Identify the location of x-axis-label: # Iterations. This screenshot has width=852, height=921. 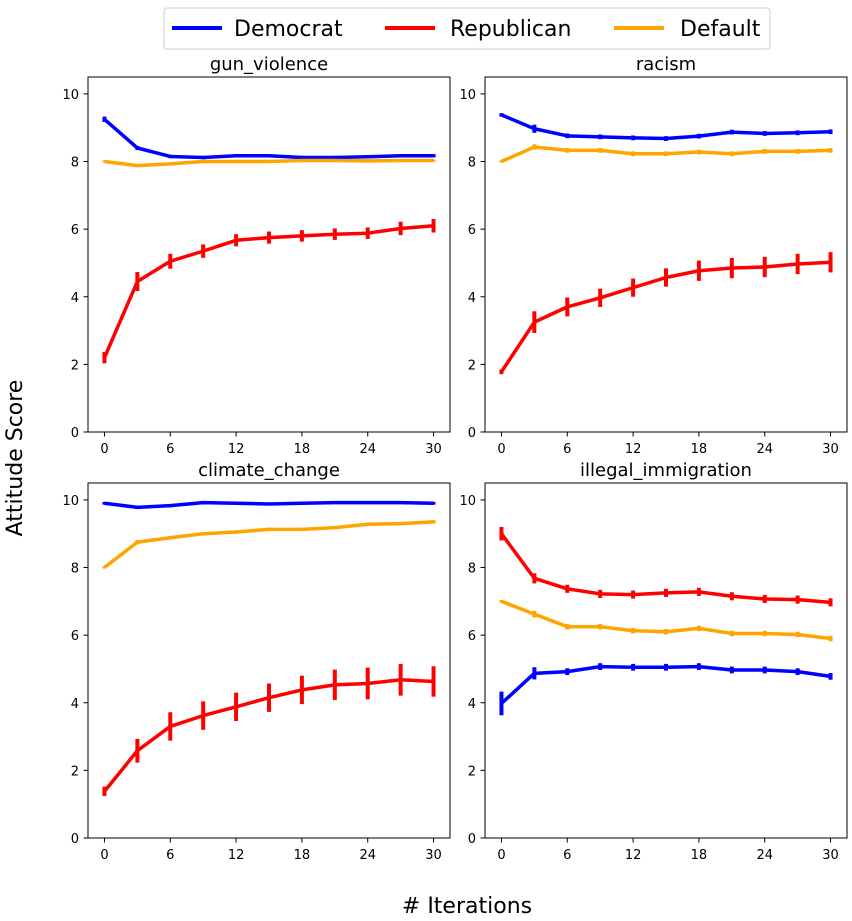
(467, 906).